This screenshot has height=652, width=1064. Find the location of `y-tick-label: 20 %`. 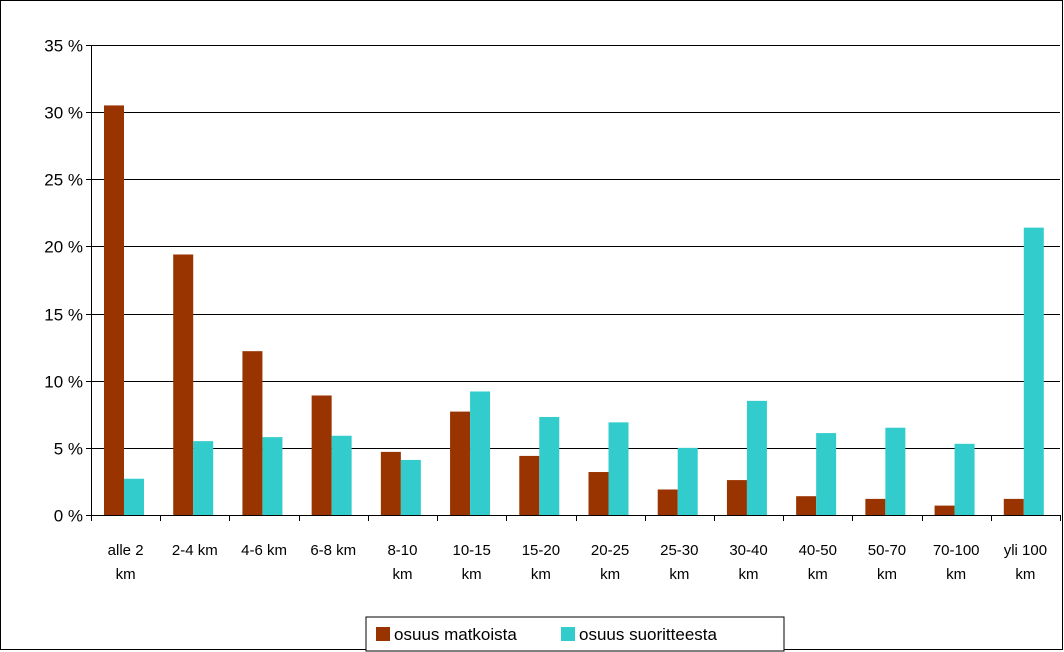

y-tick-label: 20 % is located at coordinates (63, 247).